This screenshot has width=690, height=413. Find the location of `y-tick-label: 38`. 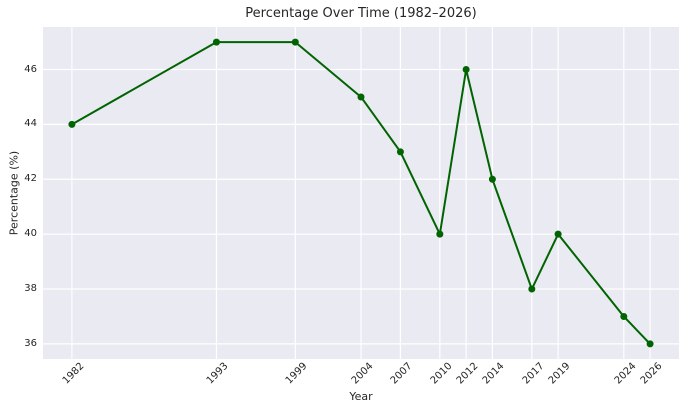

y-tick-label: 38 is located at coordinates (30, 289).